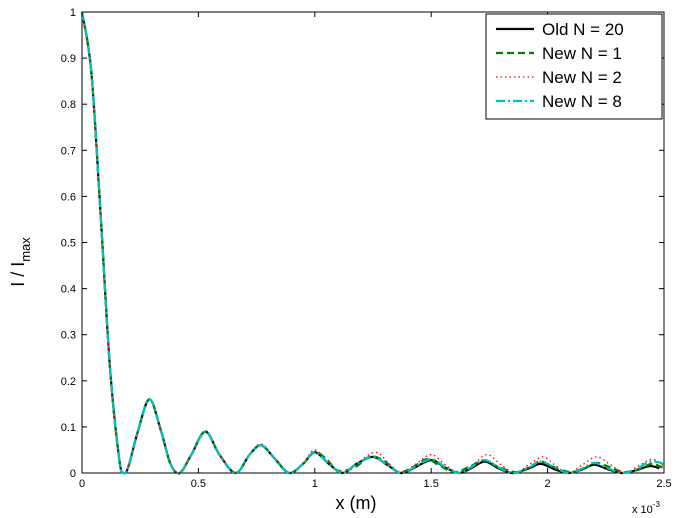 This screenshot has width=675, height=518. Describe the element at coordinates (68, 244) in the screenshot. I see `y-tick-label: 0.5` at that location.